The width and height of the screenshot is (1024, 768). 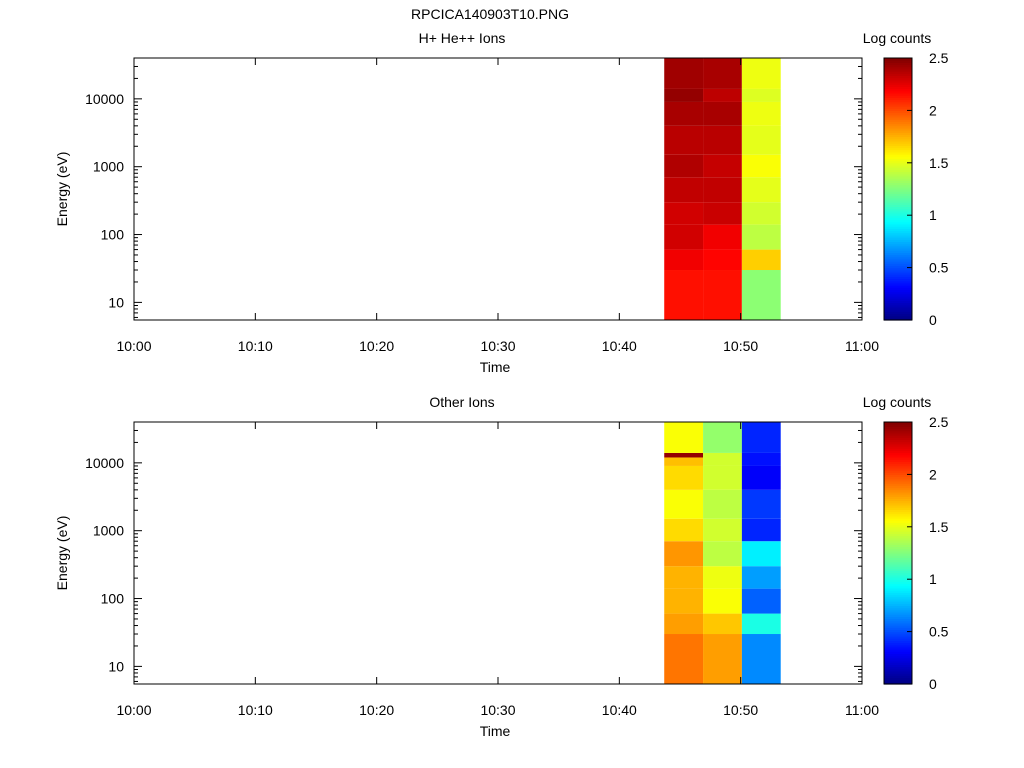 I want to click on x-tick-label: 10:20, so click(x=376, y=346).